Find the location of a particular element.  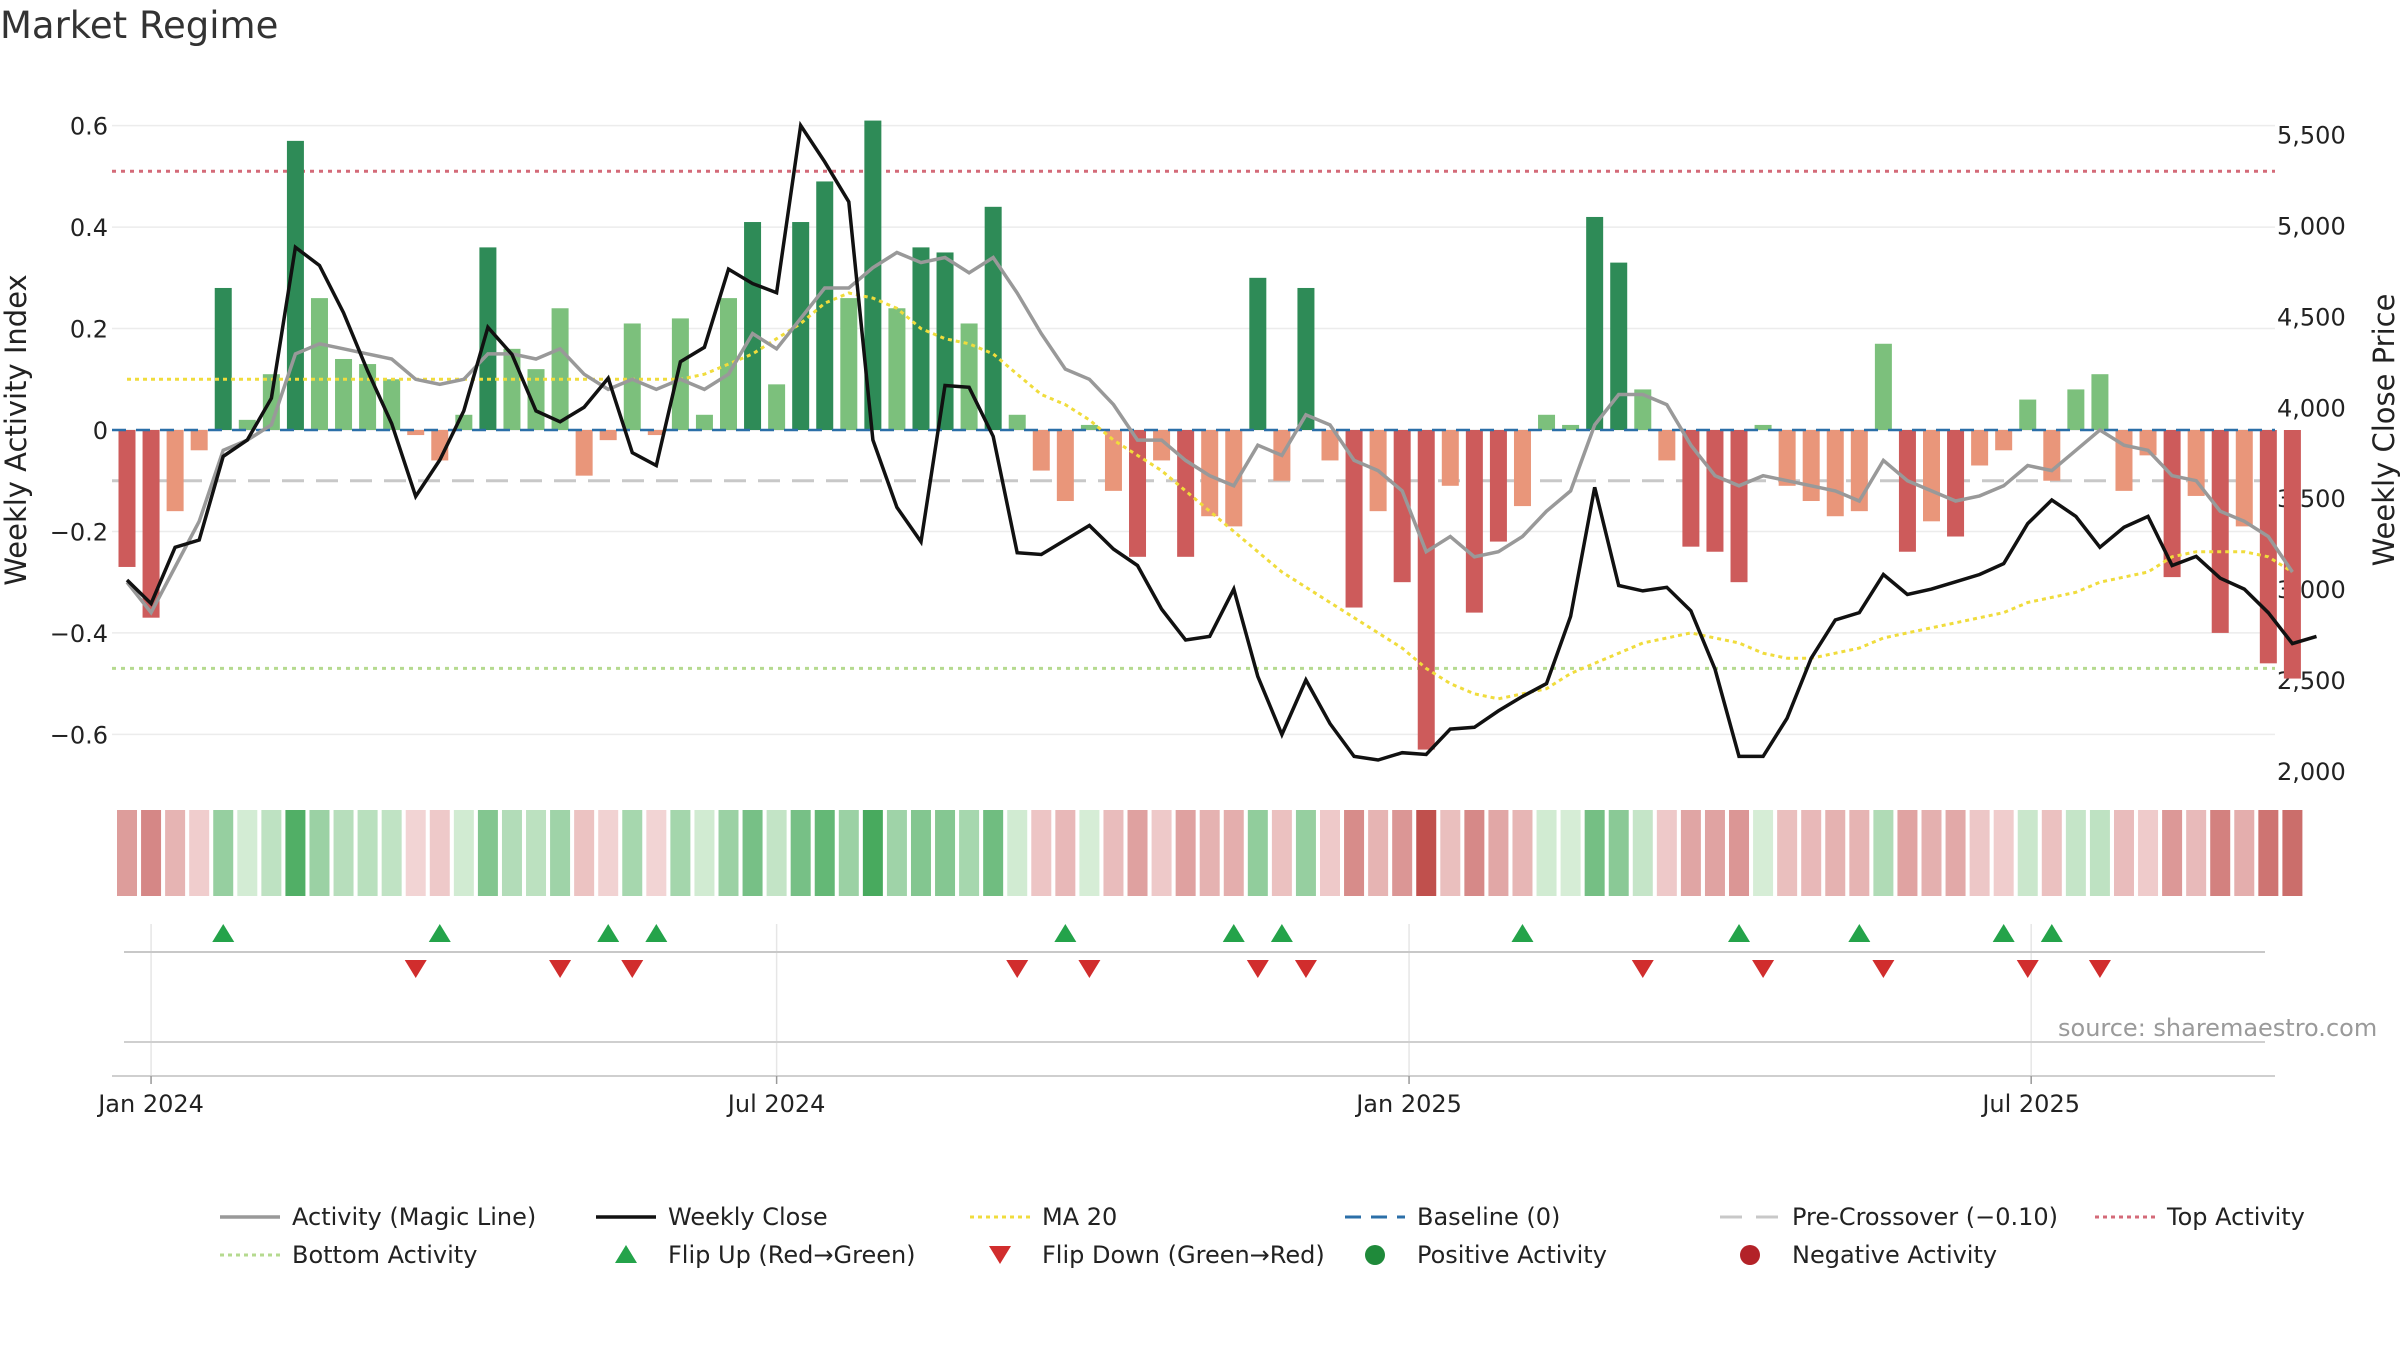

legend-item: Flip Up (Red→Green) is located at coordinates (765, 1255).